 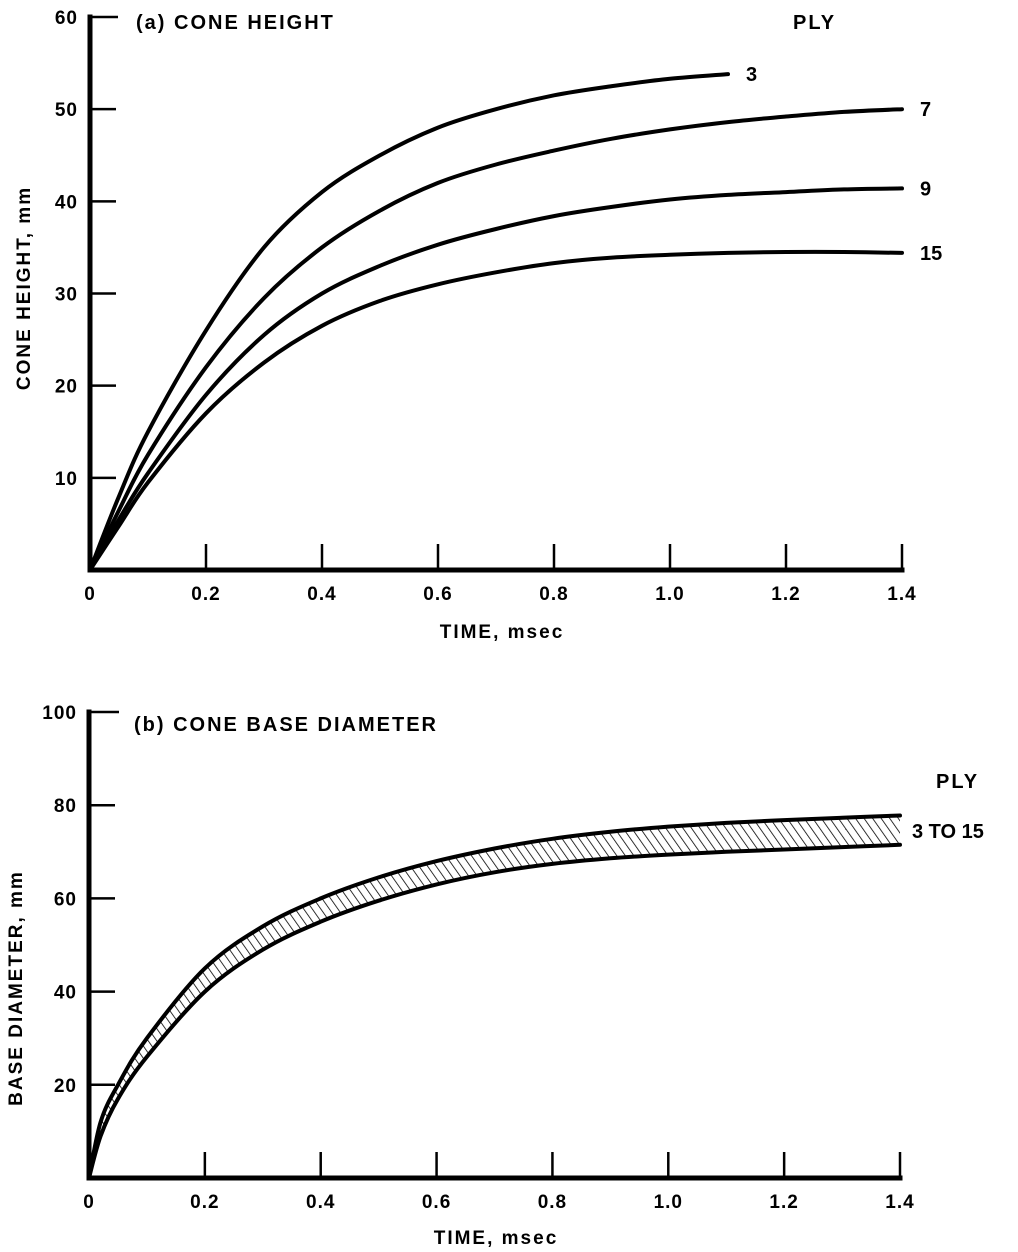 What do you see at coordinates (66, 202) in the screenshot?
I see `panel-a-y-tick-label: 40` at bounding box center [66, 202].